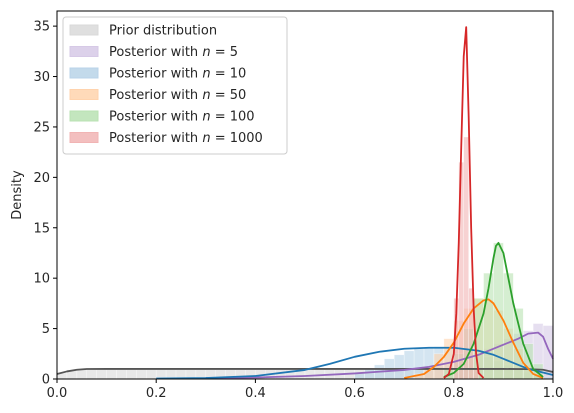 The width and height of the screenshot is (574, 413). I want to click on legend-entry-label: Posterior with n = 100, so click(182, 117).